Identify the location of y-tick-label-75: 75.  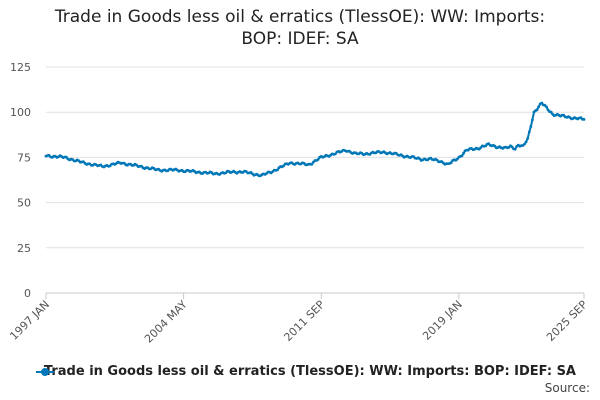
(24, 157).